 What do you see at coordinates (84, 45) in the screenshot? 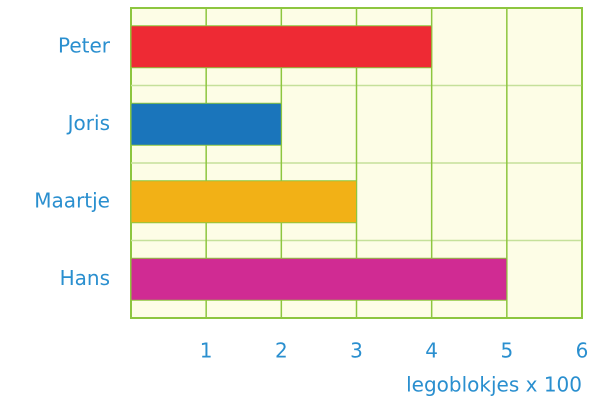
I see `y-tick-label: Peter` at bounding box center [84, 45].